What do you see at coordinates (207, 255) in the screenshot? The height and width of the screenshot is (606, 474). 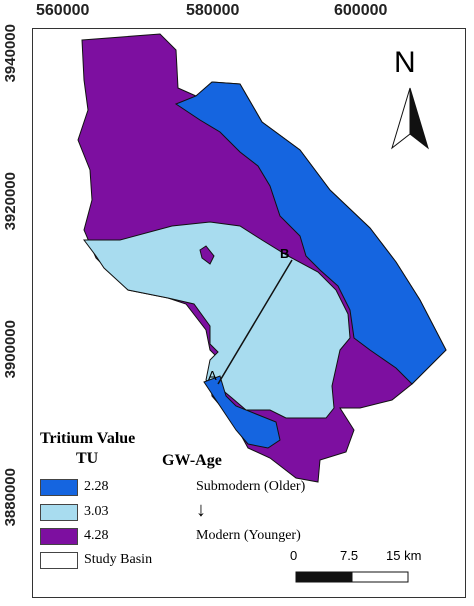 I see `zone-high-islet` at bounding box center [207, 255].